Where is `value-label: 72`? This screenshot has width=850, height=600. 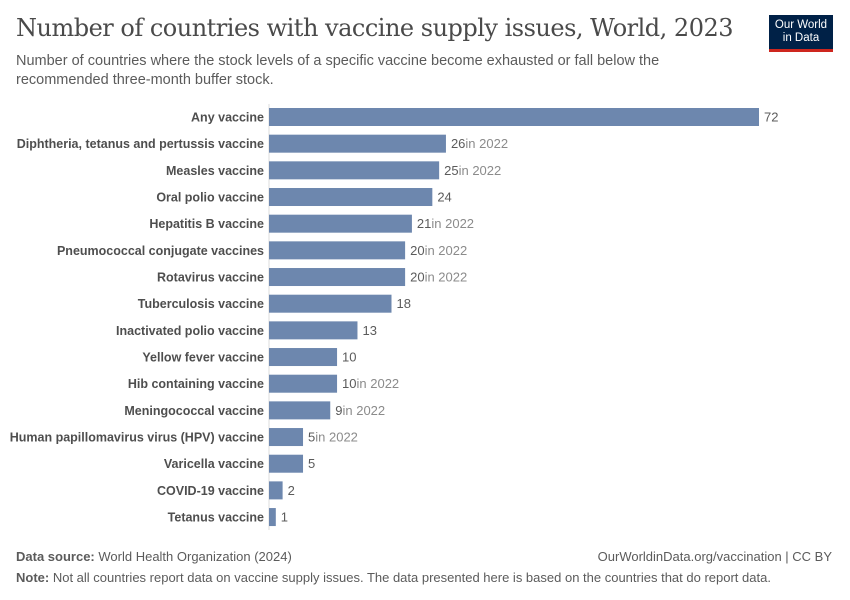 value-label: 72 is located at coordinates (771, 117).